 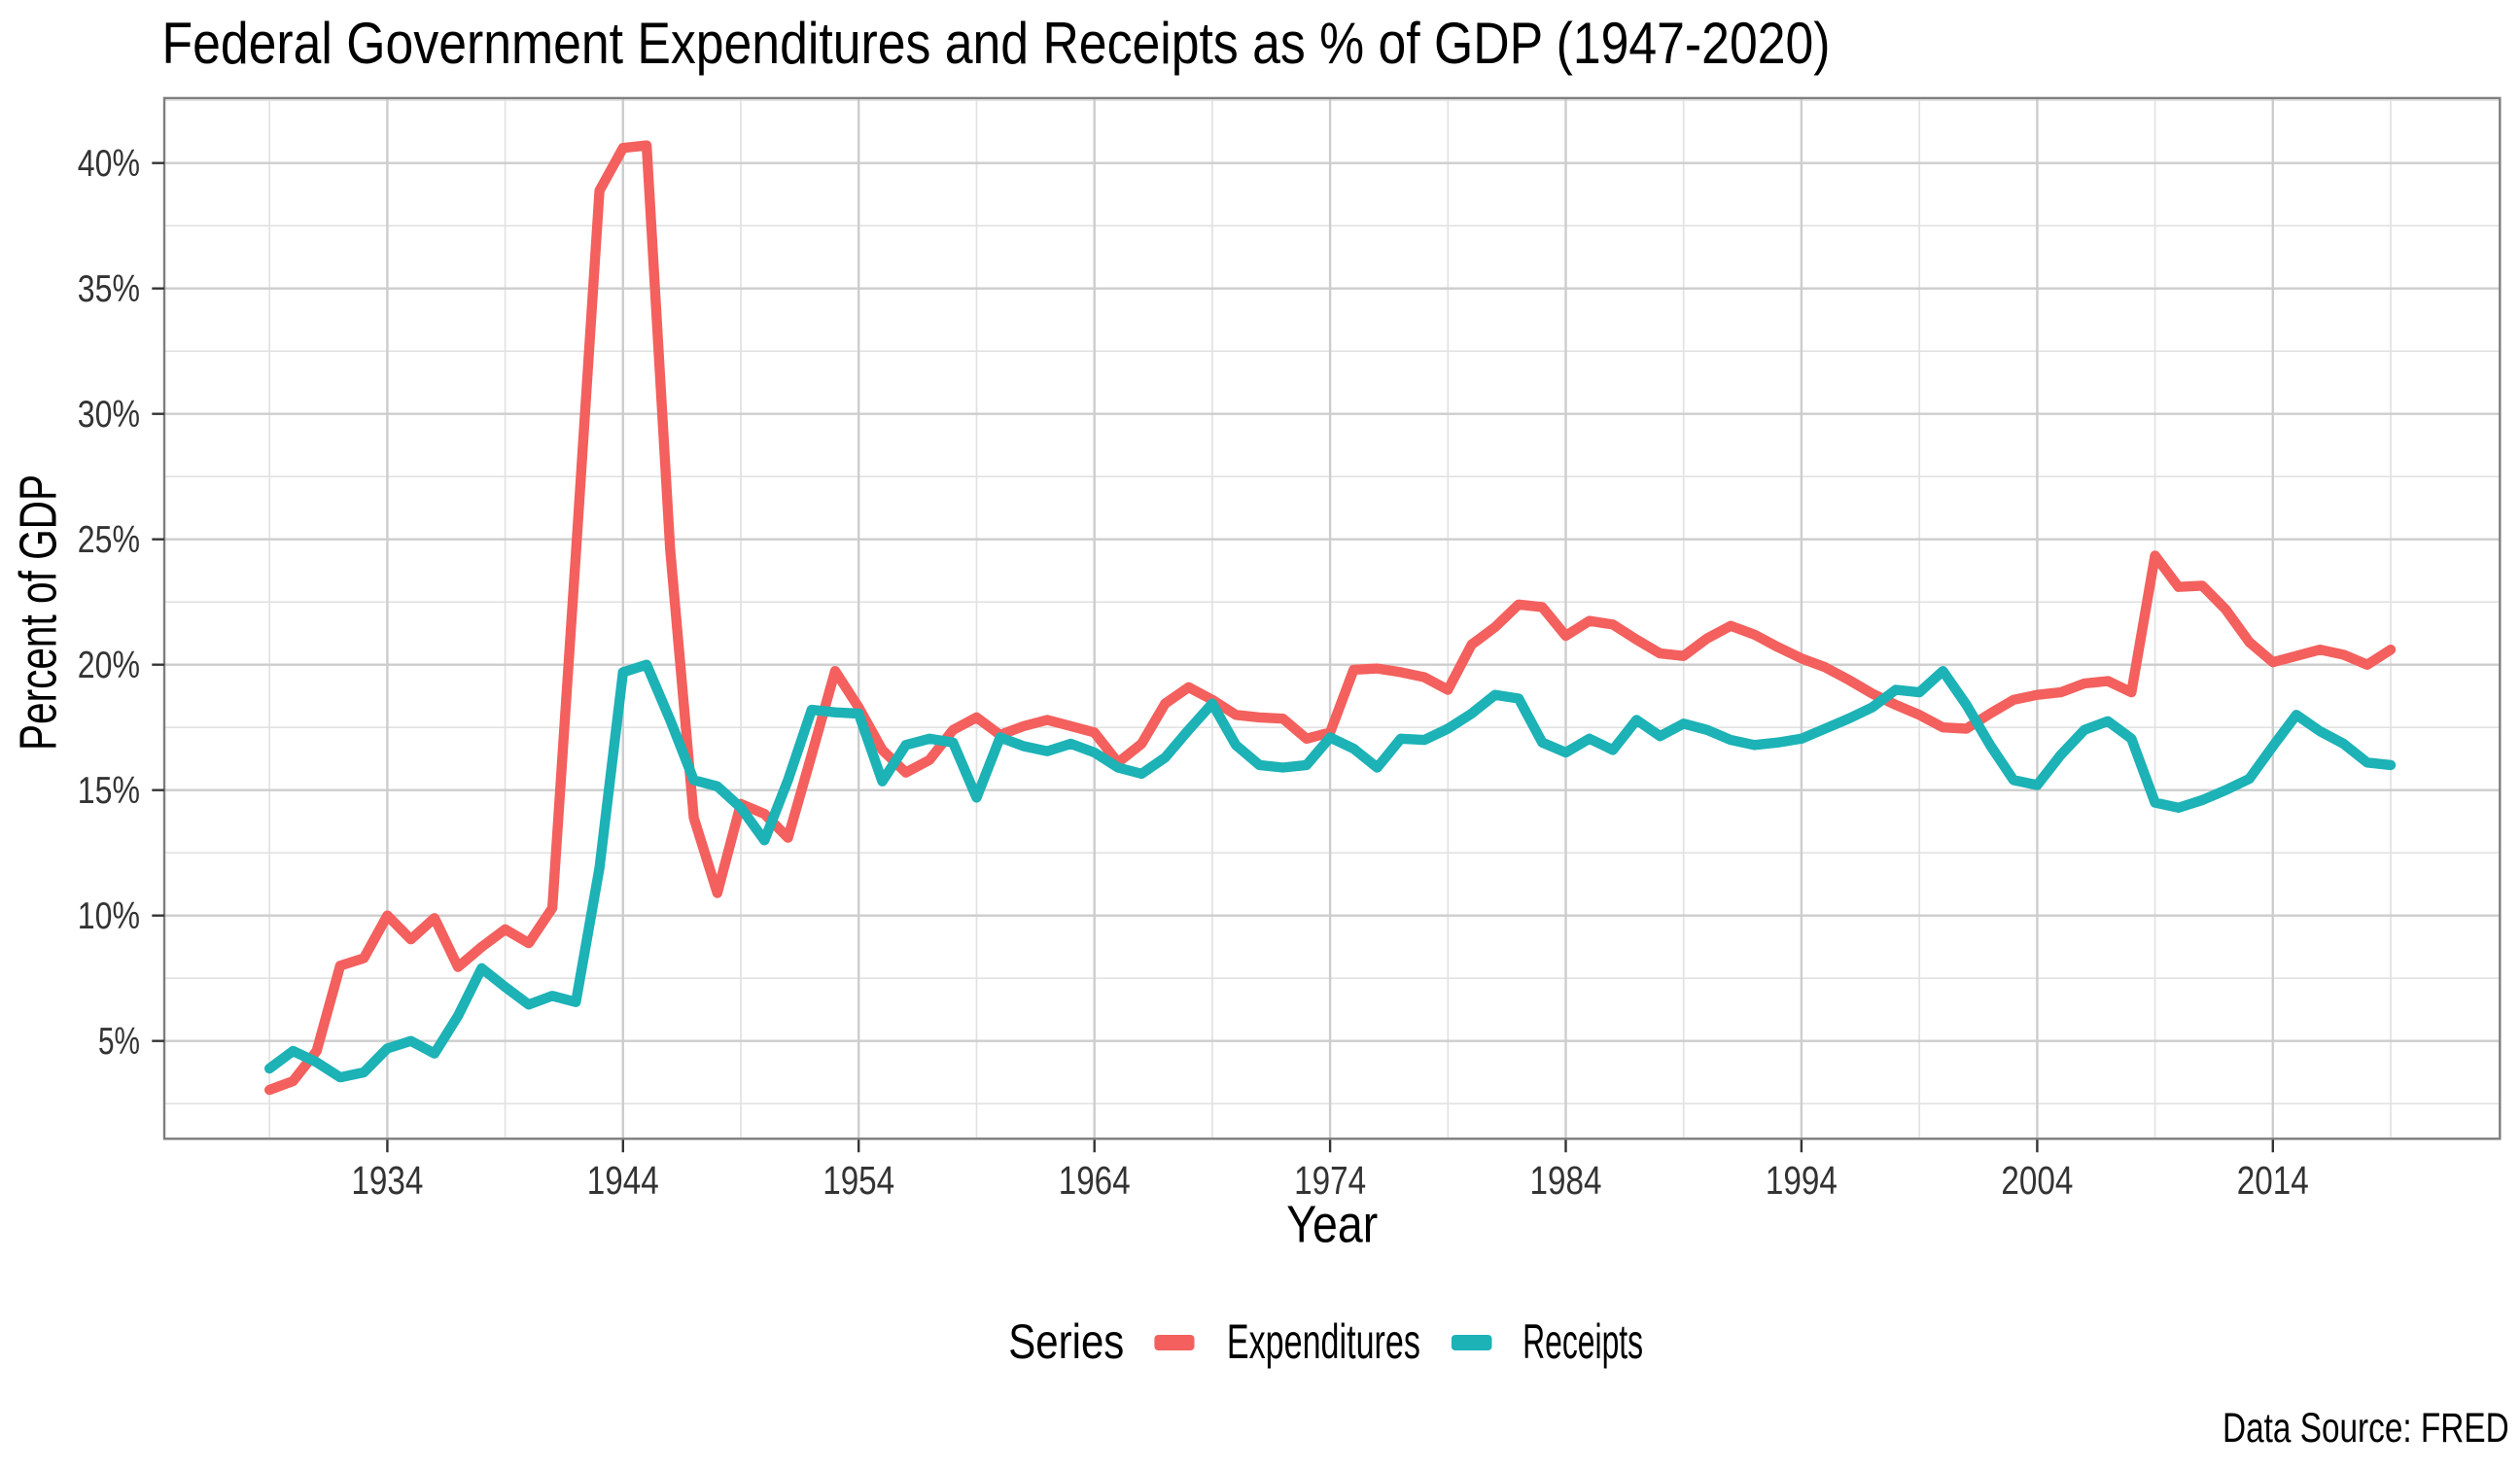 I want to click on svg-text: 1934, so click(x=387, y=1180).